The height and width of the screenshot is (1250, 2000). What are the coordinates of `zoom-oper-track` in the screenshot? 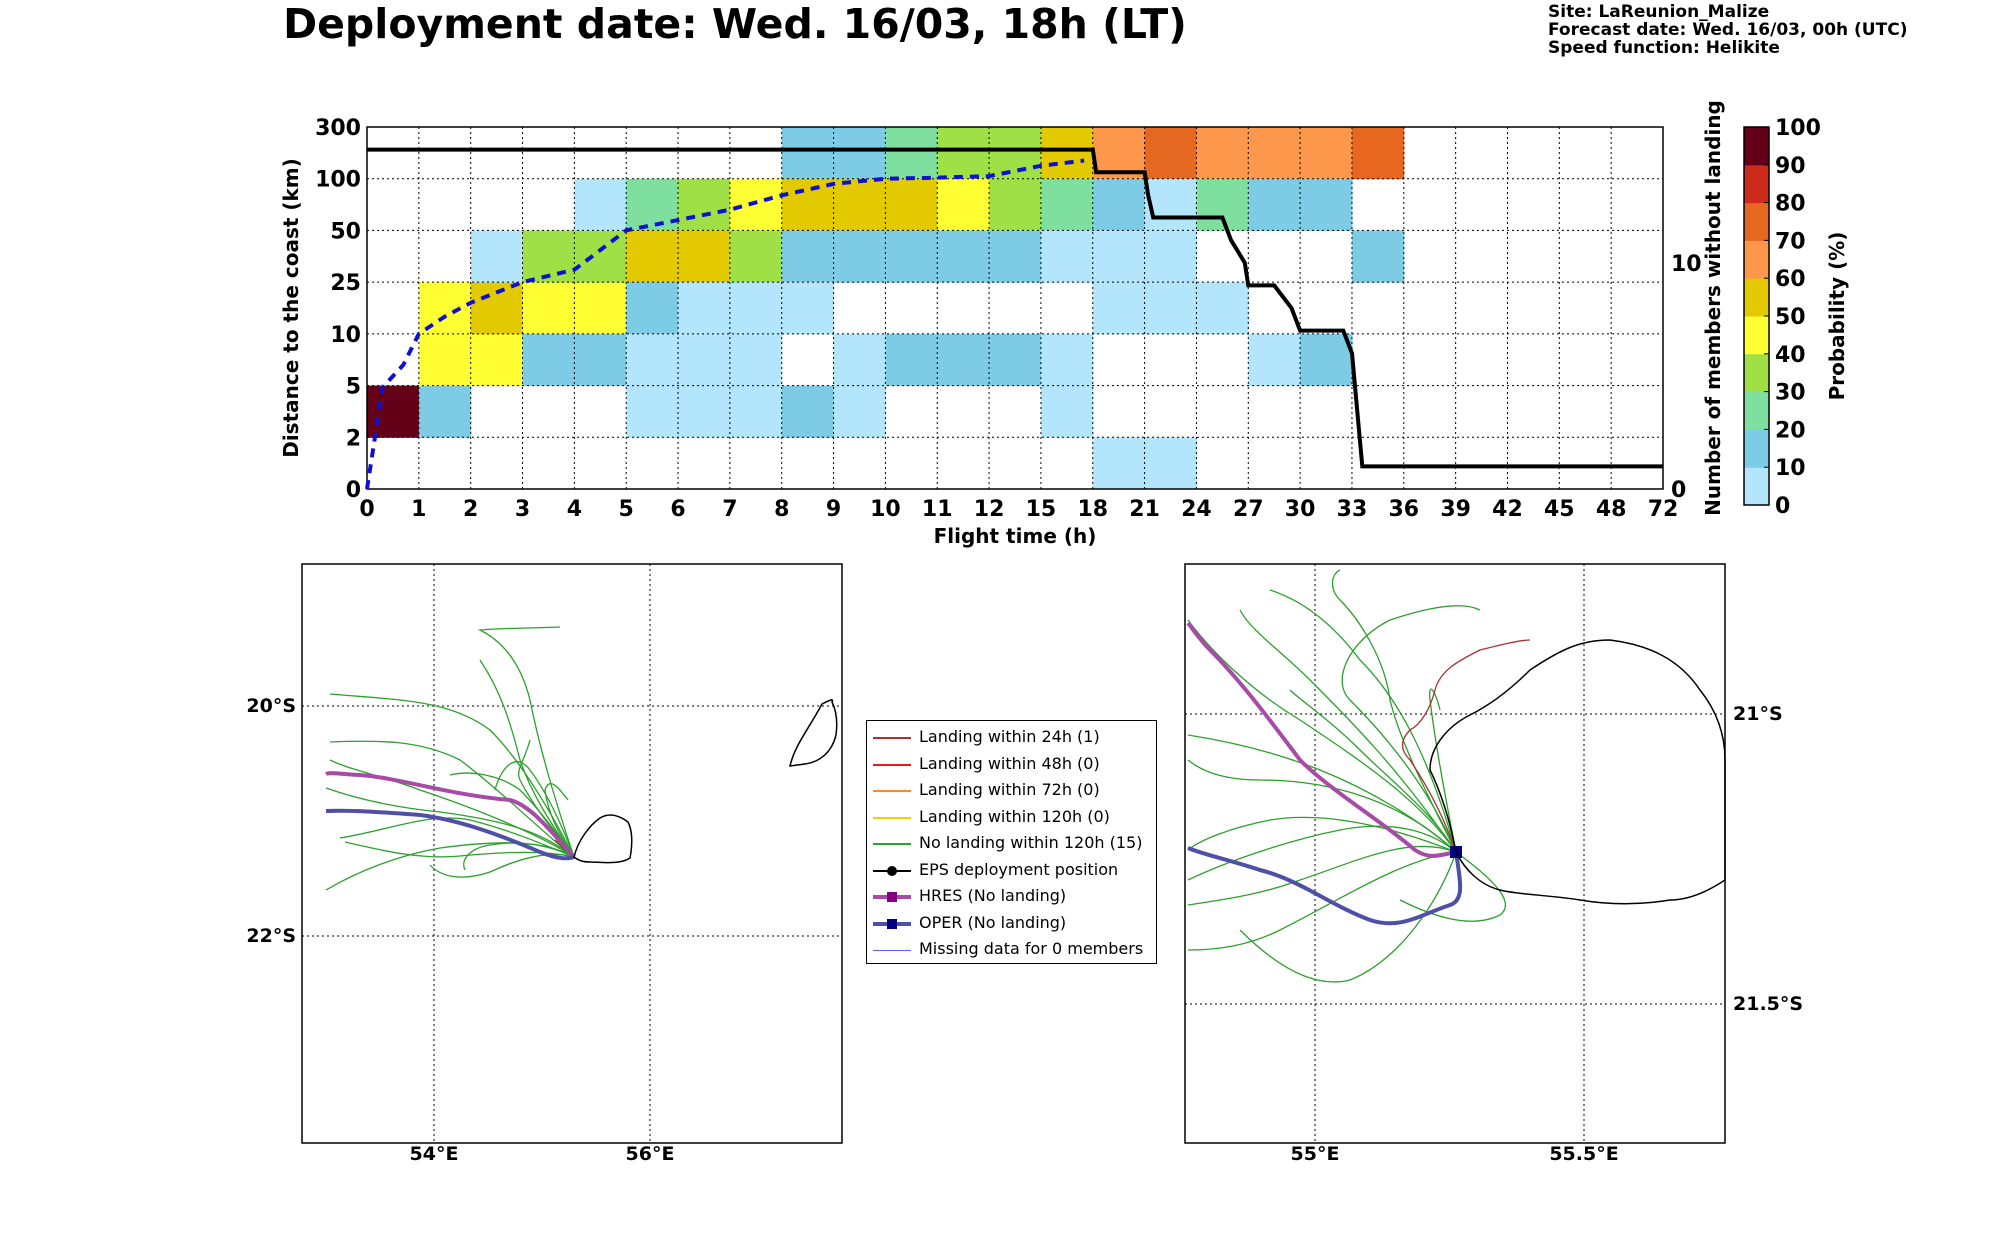 It's located at (1325, 886).